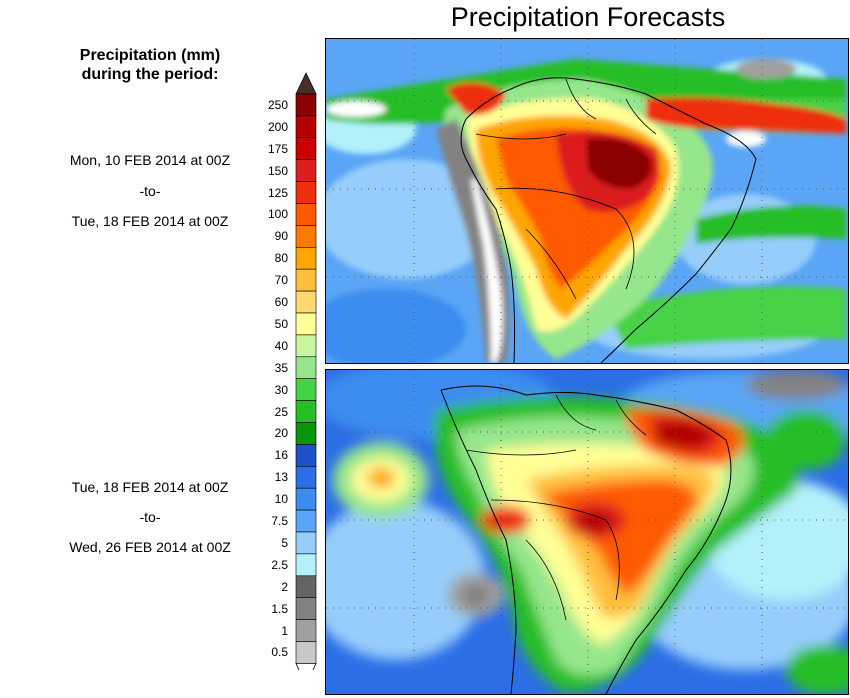 The width and height of the screenshot is (850, 698). What do you see at coordinates (281, 323) in the screenshot?
I see `colorbar-label: 50` at bounding box center [281, 323].